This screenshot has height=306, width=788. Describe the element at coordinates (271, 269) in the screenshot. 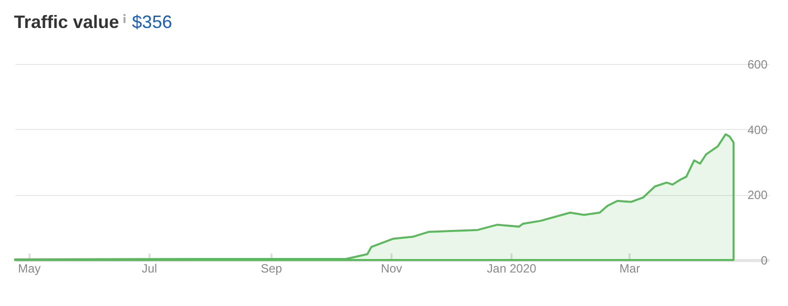

I see `x-tick-label: Sep` at that location.